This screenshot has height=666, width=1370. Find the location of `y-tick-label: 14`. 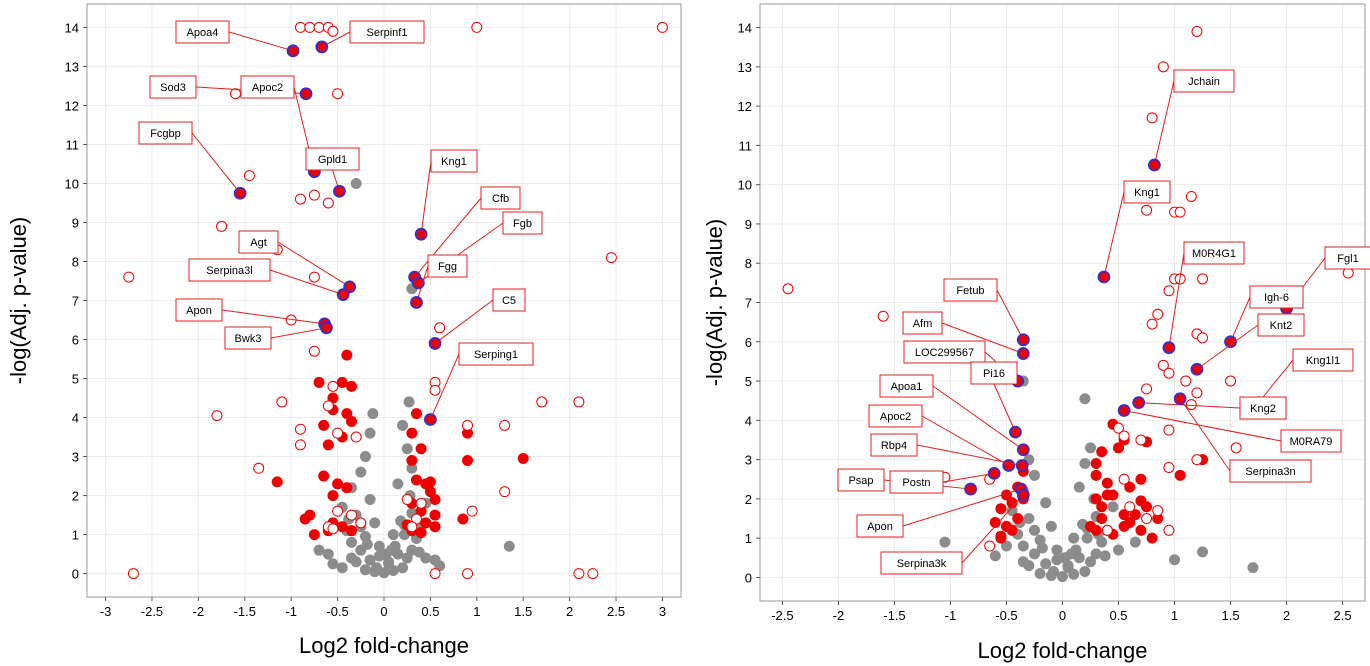

y-tick-label: 14 is located at coordinates (72, 27).